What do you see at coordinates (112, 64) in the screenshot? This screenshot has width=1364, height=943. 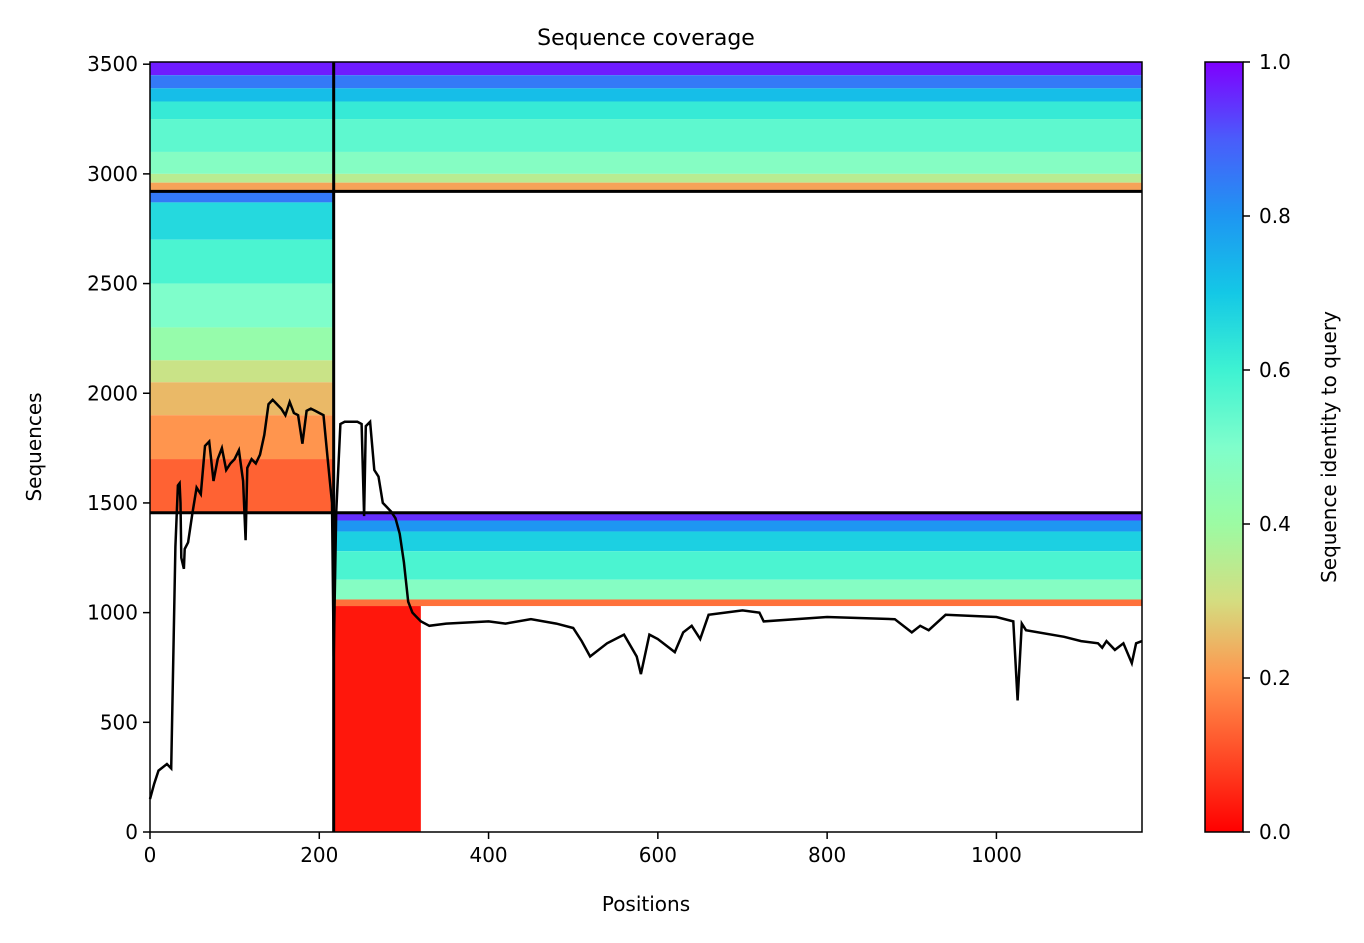 I see `y-tick-label: 3500` at bounding box center [112, 64].